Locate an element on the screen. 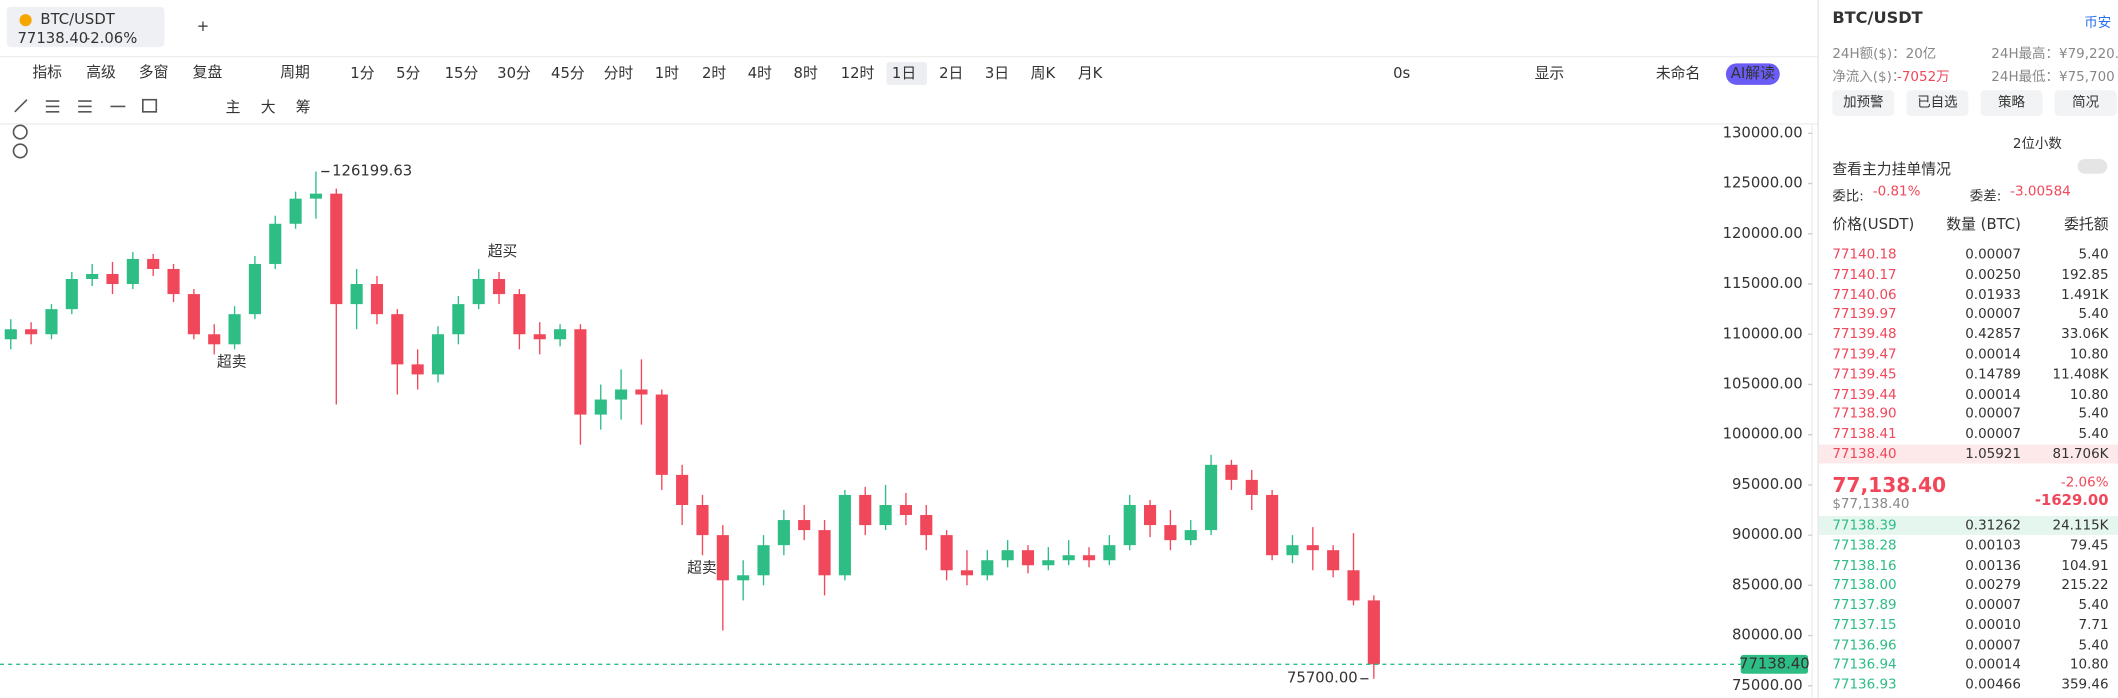  stat: 净流入($)： is located at coordinates (1869, 77).